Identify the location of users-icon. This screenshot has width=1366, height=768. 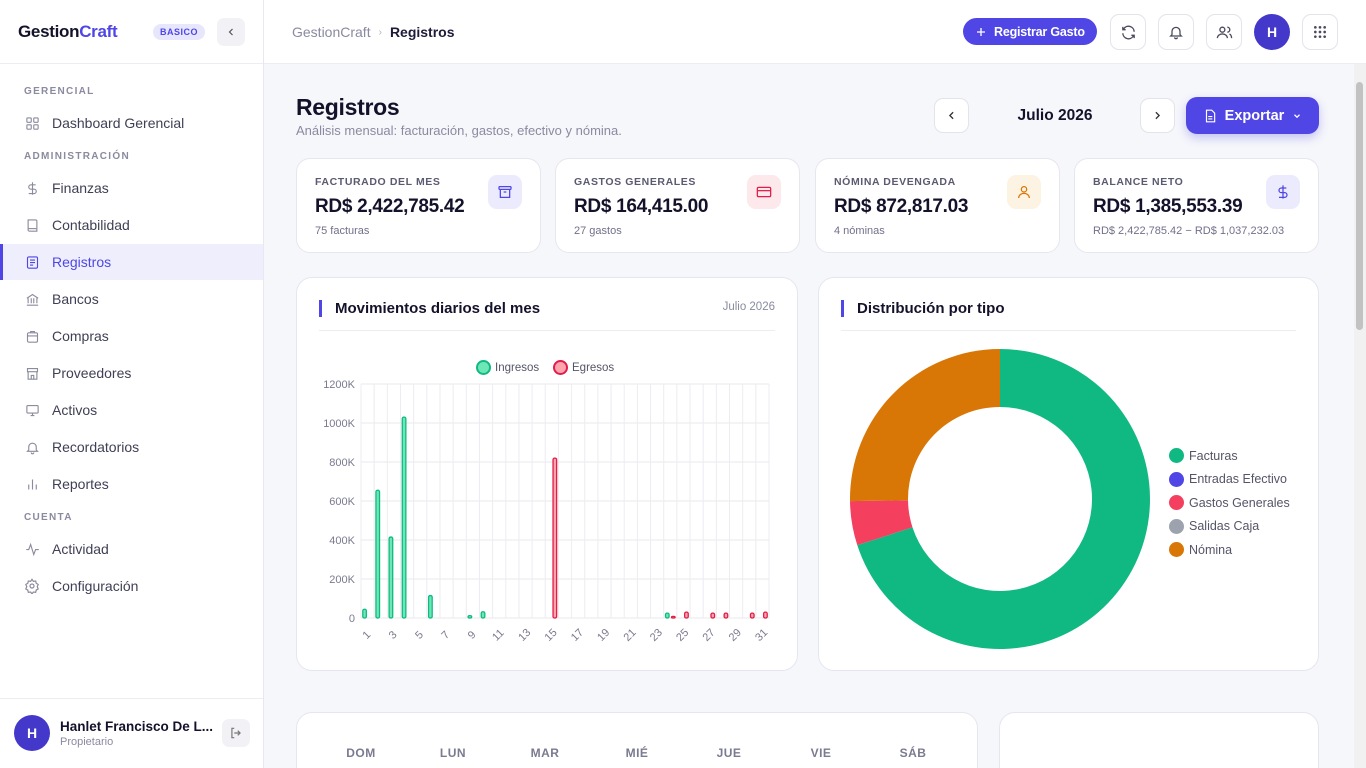
(1224, 32).